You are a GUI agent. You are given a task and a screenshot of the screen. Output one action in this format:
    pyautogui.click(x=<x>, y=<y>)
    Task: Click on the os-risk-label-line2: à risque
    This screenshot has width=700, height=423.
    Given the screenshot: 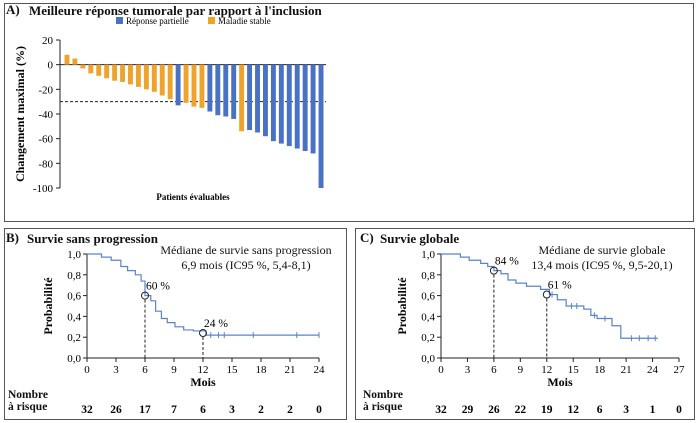 What is the action you would take?
    pyautogui.click(x=383, y=407)
    